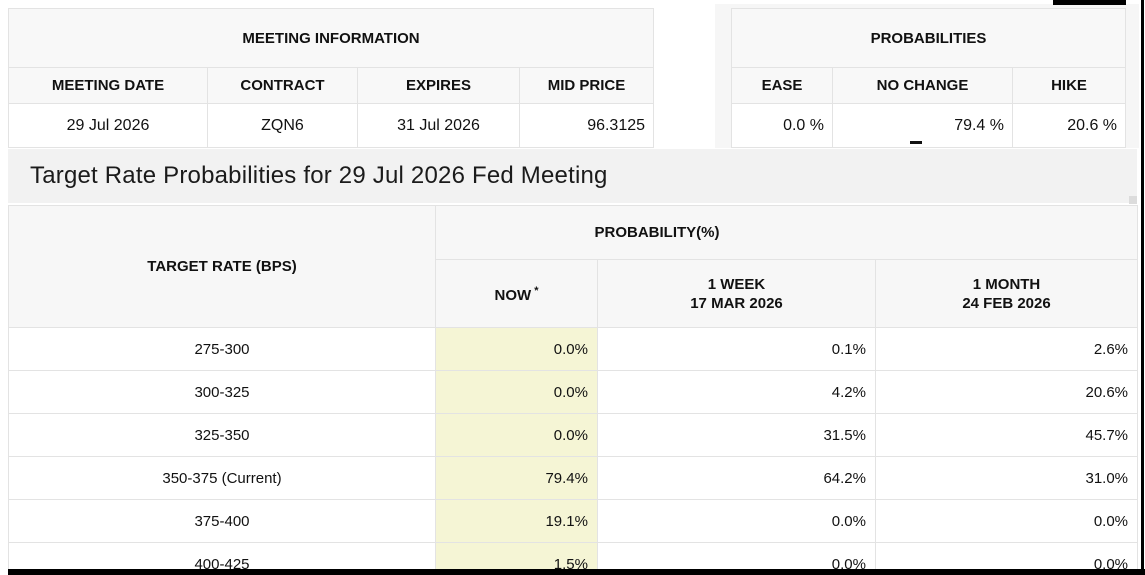 Image resolution: width=1145 pixels, height=575 pixels. I want to click on ease-value: 0.0 %, so click(782, 125).